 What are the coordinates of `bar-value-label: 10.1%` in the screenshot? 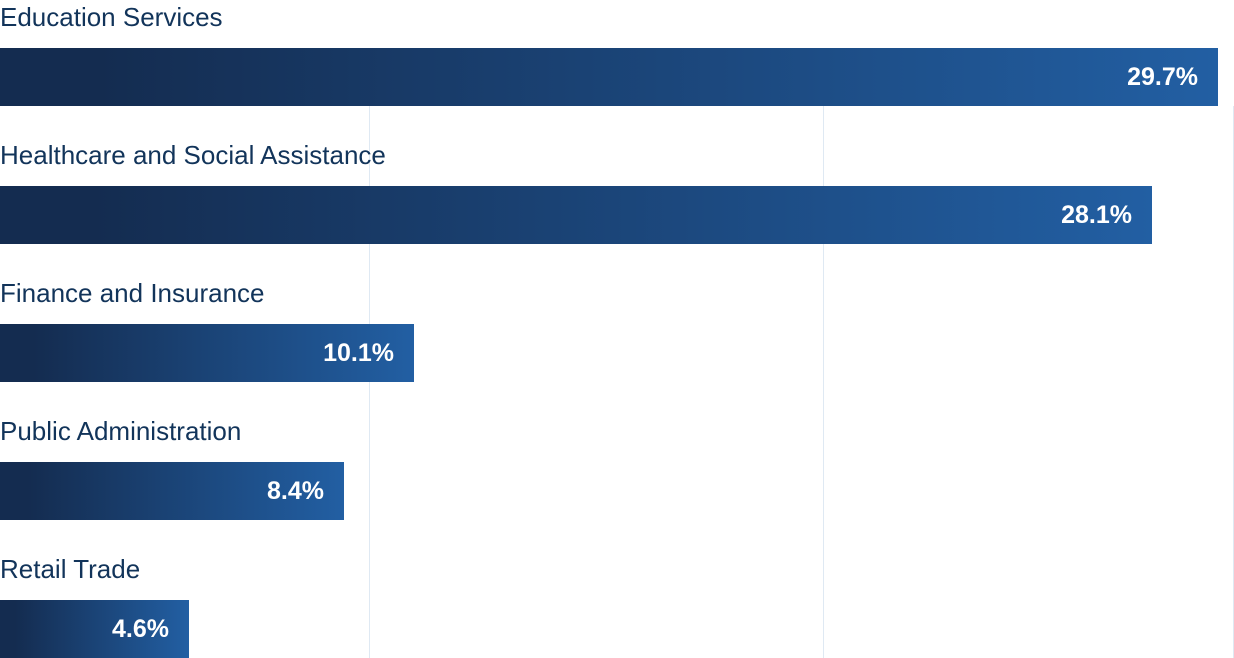 It's located at (358, 353).